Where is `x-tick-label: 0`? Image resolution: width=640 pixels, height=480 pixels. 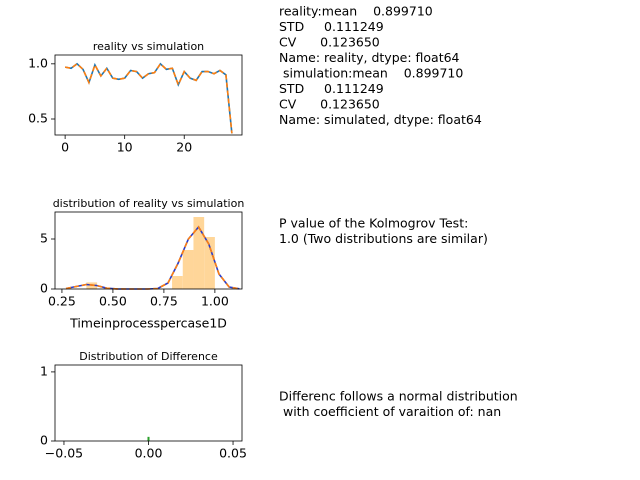
x-tick-label: 0 is located at coordinates (65, 147).